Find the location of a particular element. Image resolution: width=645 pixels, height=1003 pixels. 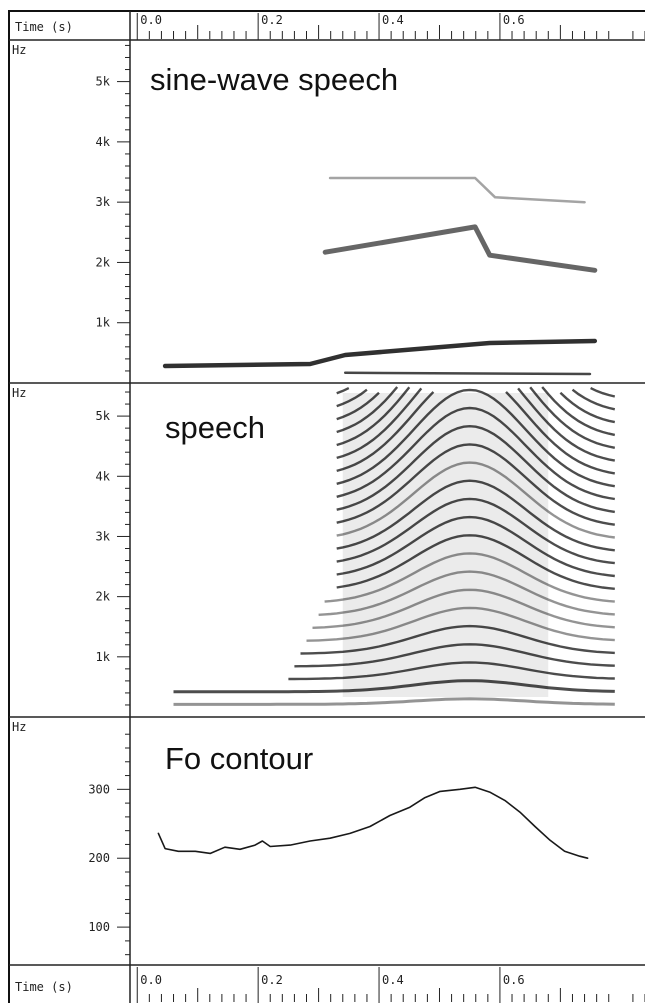

y-tick-label: 100 is located at coordinates (99, 927).